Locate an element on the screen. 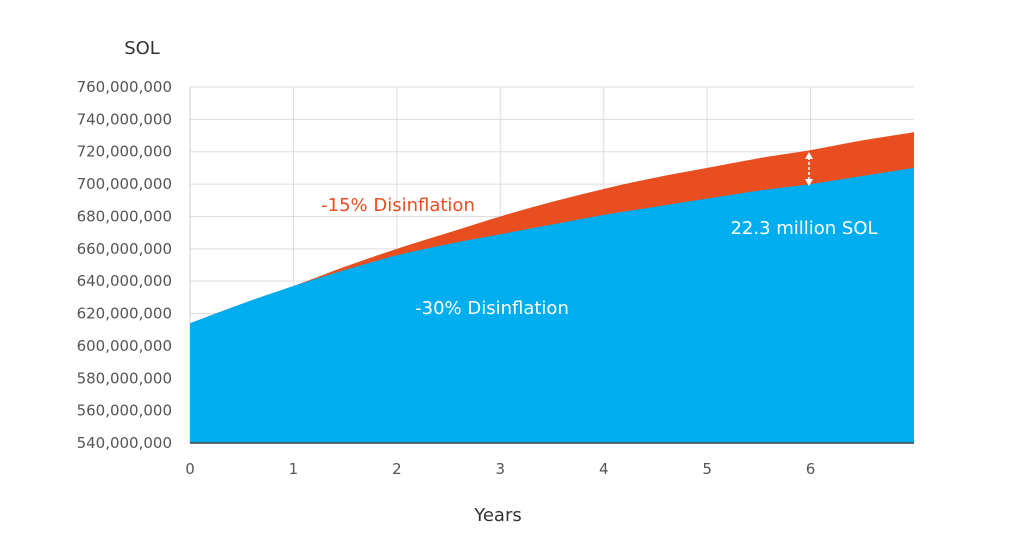  y-tick-label: 680,000,000 is located at coordinates (124, 216).